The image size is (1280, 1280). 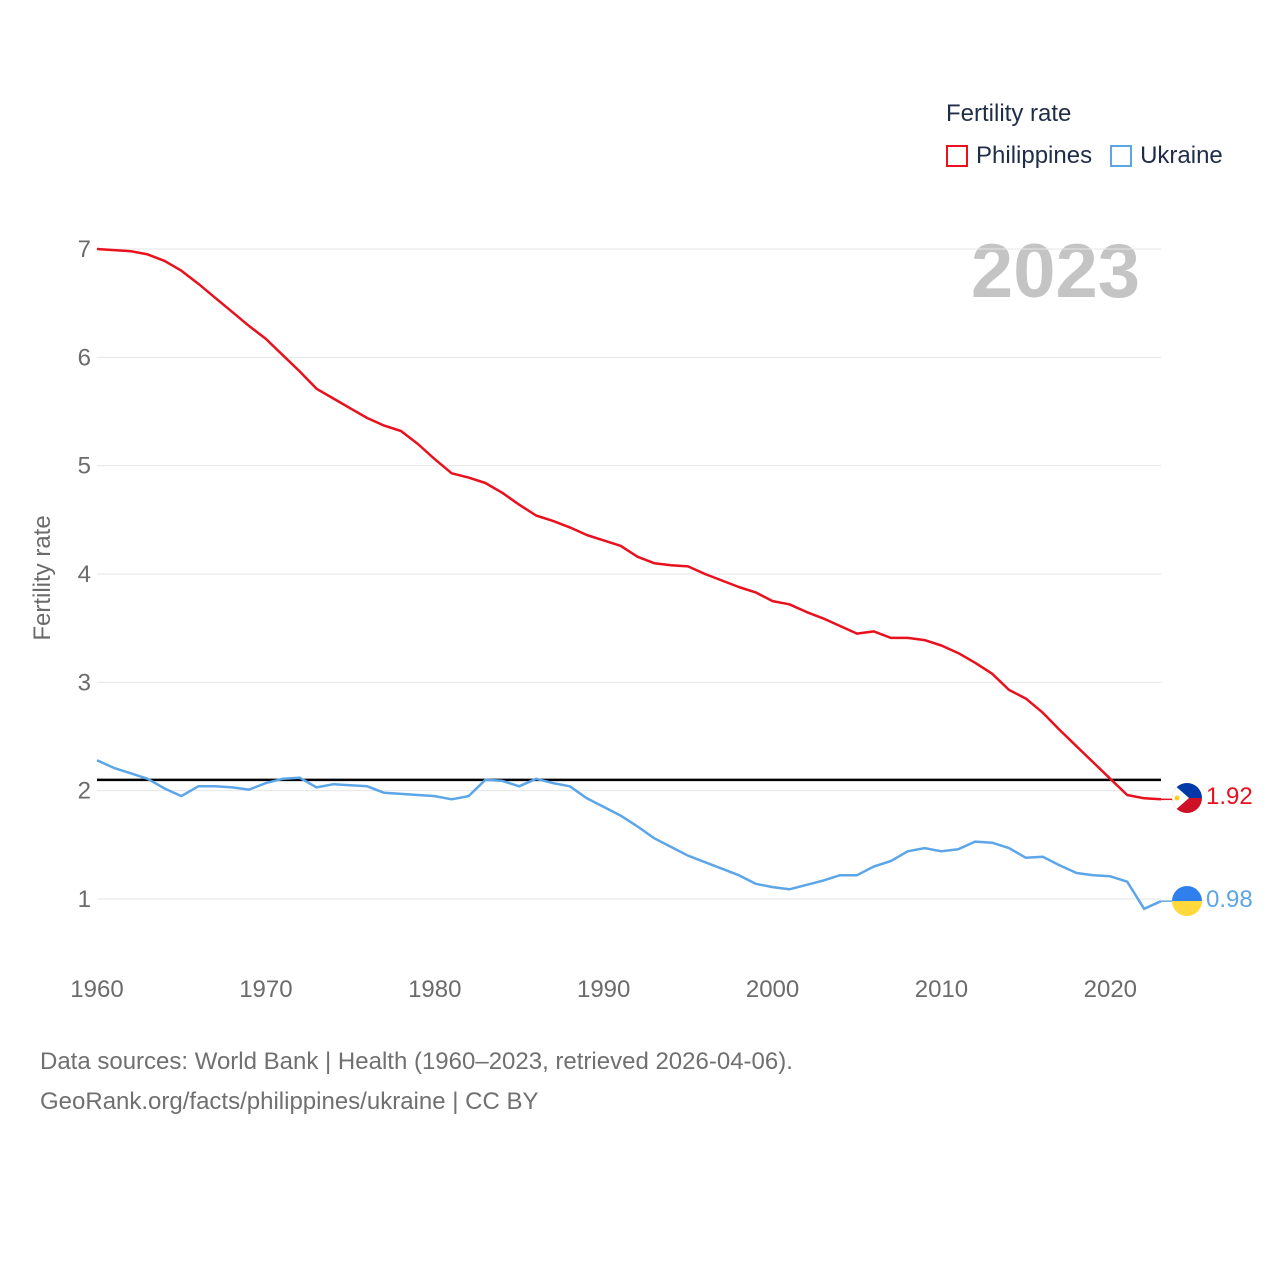 I want to click on x-axis-ticks: 1960 1970 1980 1990 2000 2010 2020, so click(x=603, y=989).